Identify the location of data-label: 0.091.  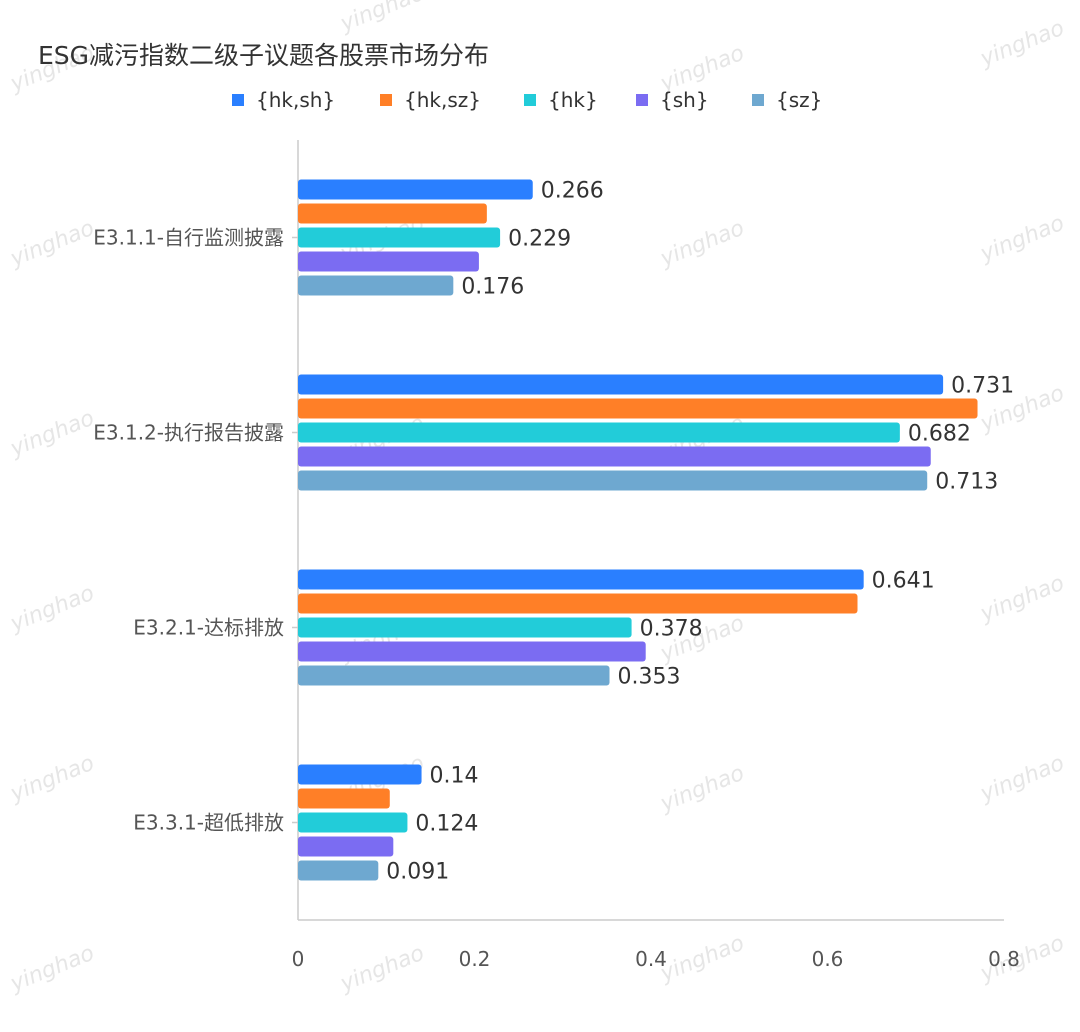
(417, 872).